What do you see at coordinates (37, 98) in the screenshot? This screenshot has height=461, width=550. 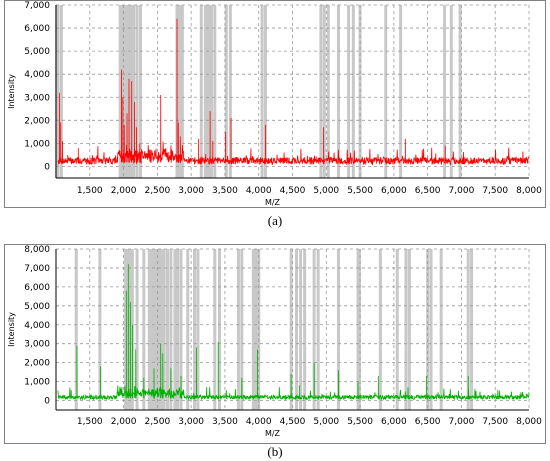 I see `y-tick-label: 3,000` at bounding box center [37, 98].